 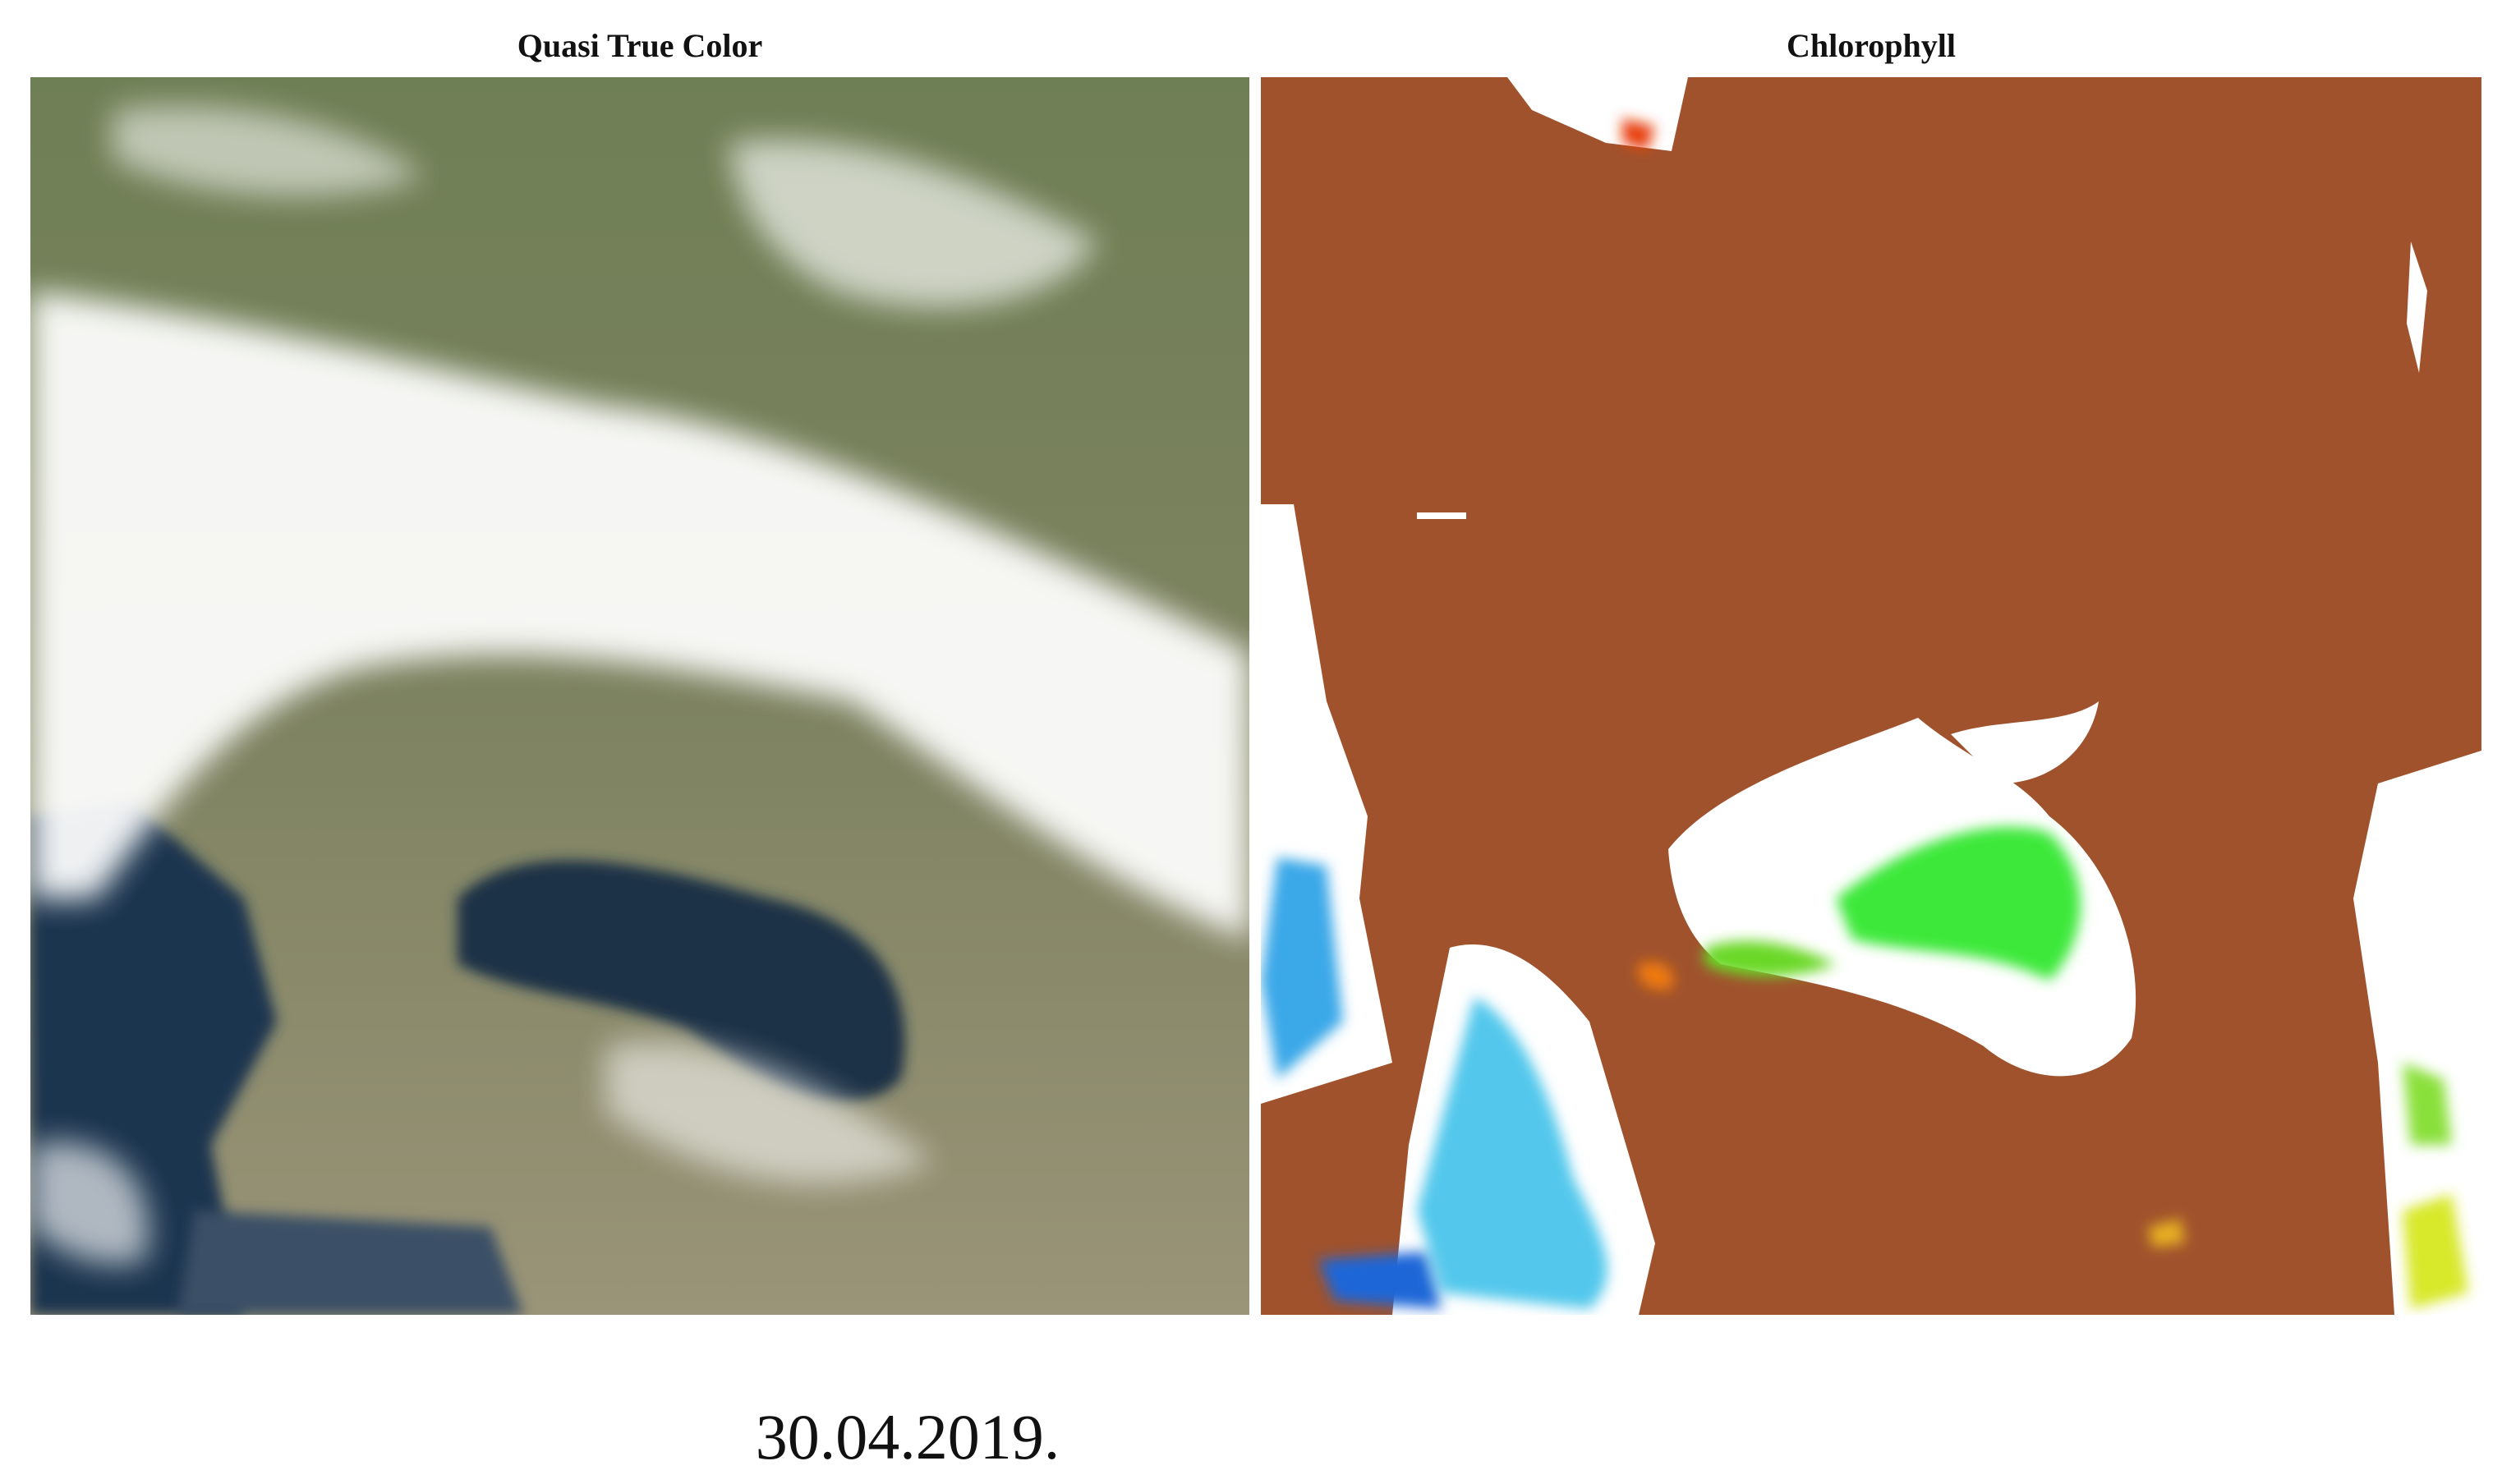 What do you see at coordinates (907, 1437) in the screenshot?
I see `date-caption: 30.04.2019.` at bounding box center [907, 1437].